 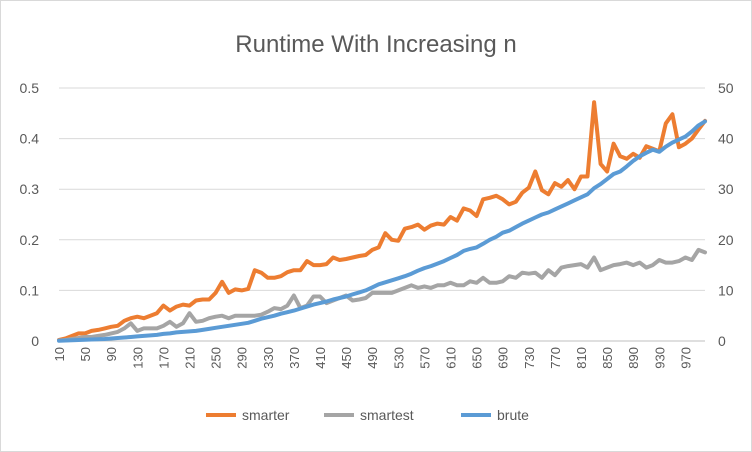 What do you see at coordinates (30, 214) in the screenshot?
I see `left-y-axis: 0 0.1 0.2 0.3 0.4 0.5` at bounding box center [30, 214].